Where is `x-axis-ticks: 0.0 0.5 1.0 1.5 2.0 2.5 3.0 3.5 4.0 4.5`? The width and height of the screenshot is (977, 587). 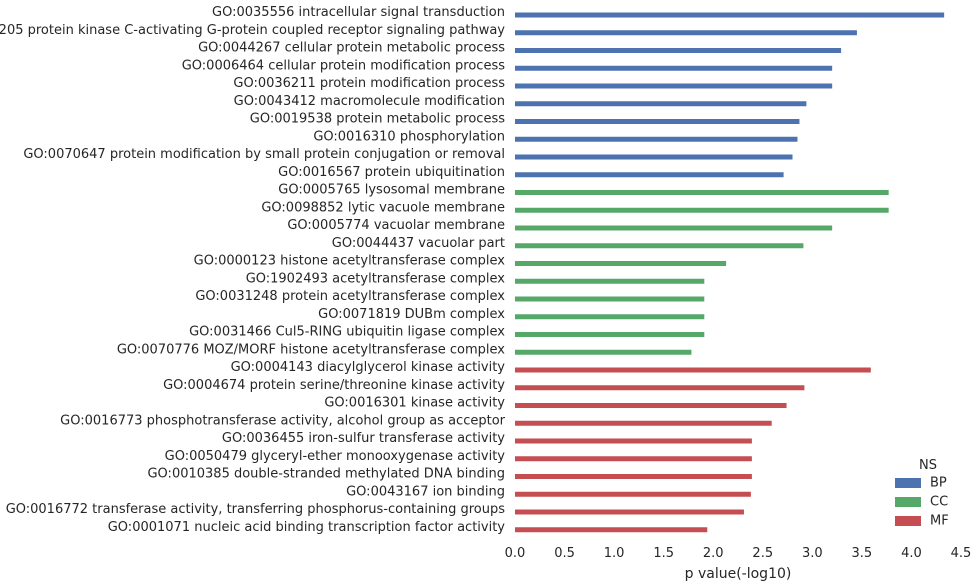 x-axis-ticks: 0.0 0.5 1.0 1.5 2.0 2.5 3.0 3.5 4.0 4.5 is located at coordinates (738, 553).